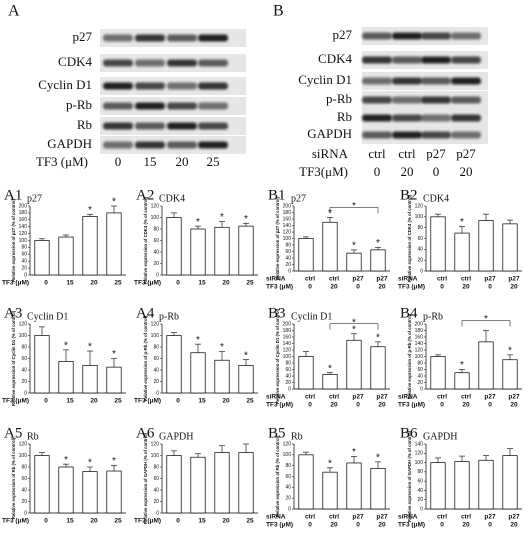  Describe the element at coordinates (69, 143) in the screenshot. I see `blot-row-label: GAPDH` at that location.